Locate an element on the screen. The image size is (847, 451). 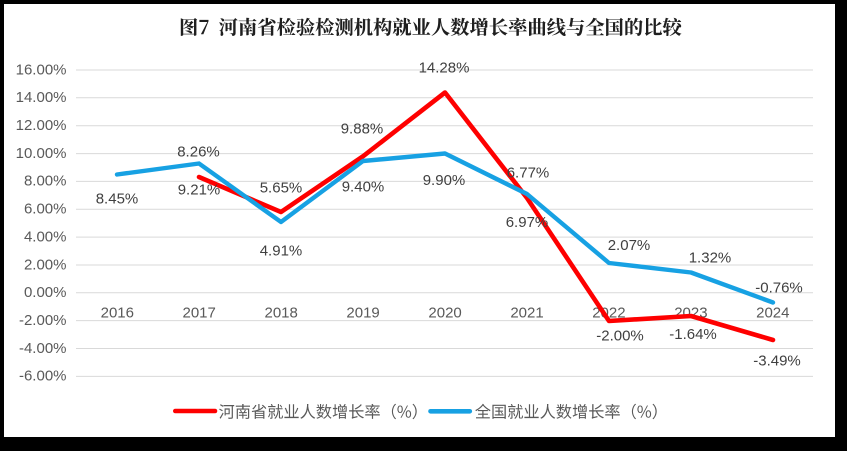
svg-text: -6.00% is located at coordinates (43, 376).